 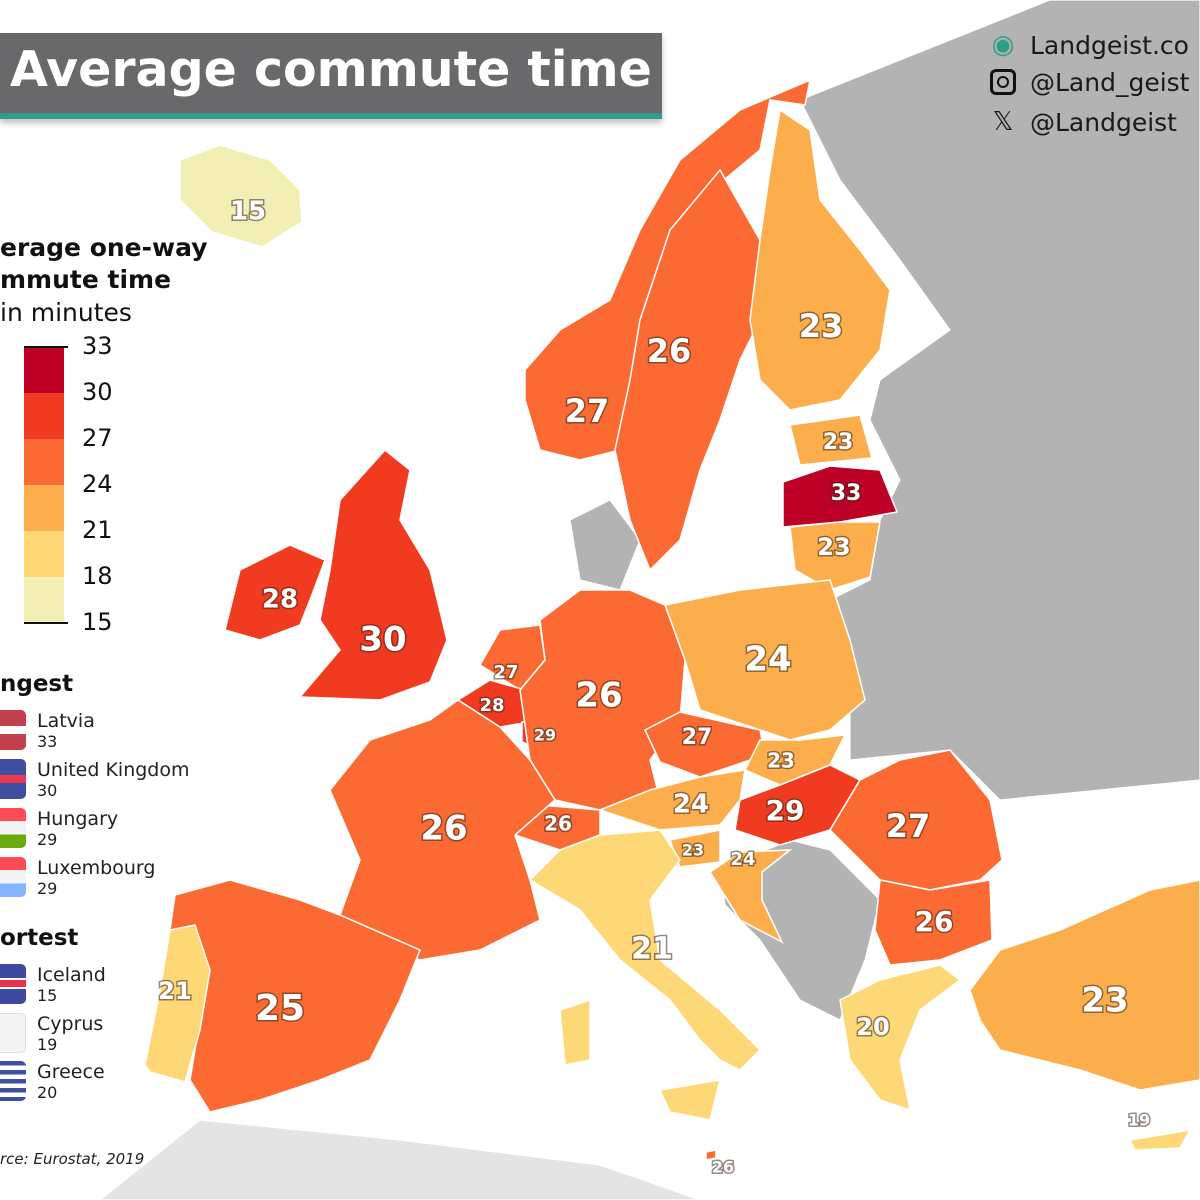 I want to click on country-france, so click(x=442, y=830).